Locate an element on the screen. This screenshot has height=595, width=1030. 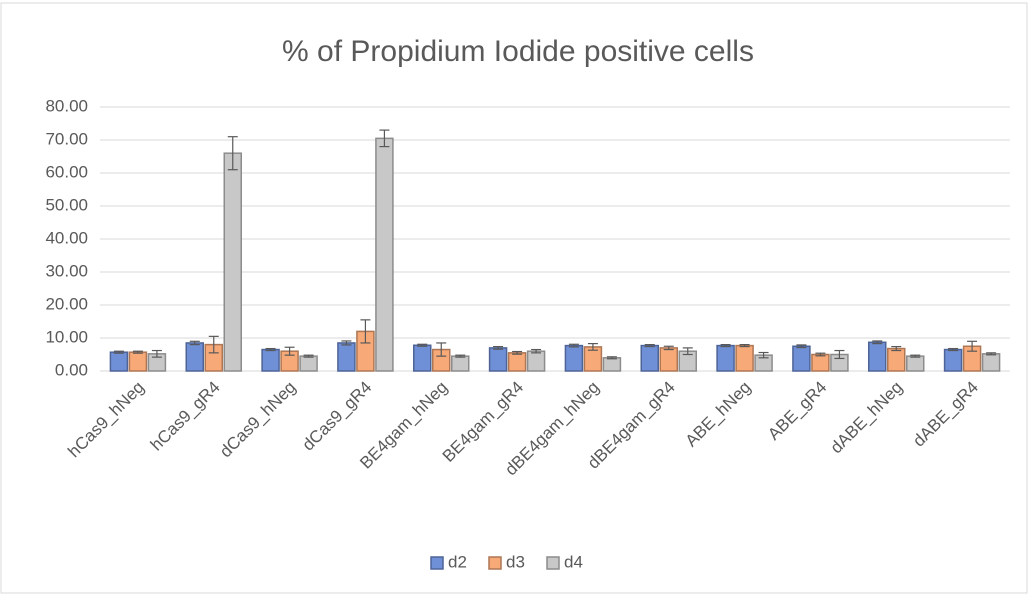
y-tick-label: 70.00 is located at coordinates (66, 138).